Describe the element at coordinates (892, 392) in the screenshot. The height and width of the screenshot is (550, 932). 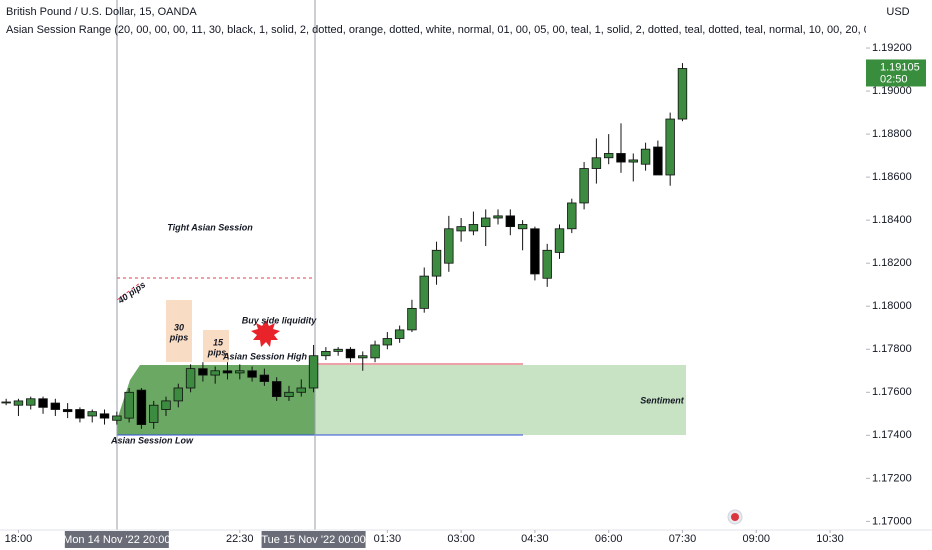
I see `y-tick-label: 1.17600` at that location.